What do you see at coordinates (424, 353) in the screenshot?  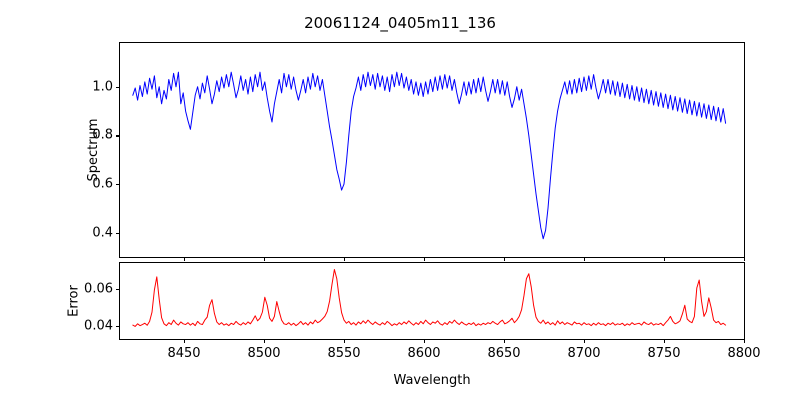 I see `x-tick-label: 8600` at bounding box center [424, 353].